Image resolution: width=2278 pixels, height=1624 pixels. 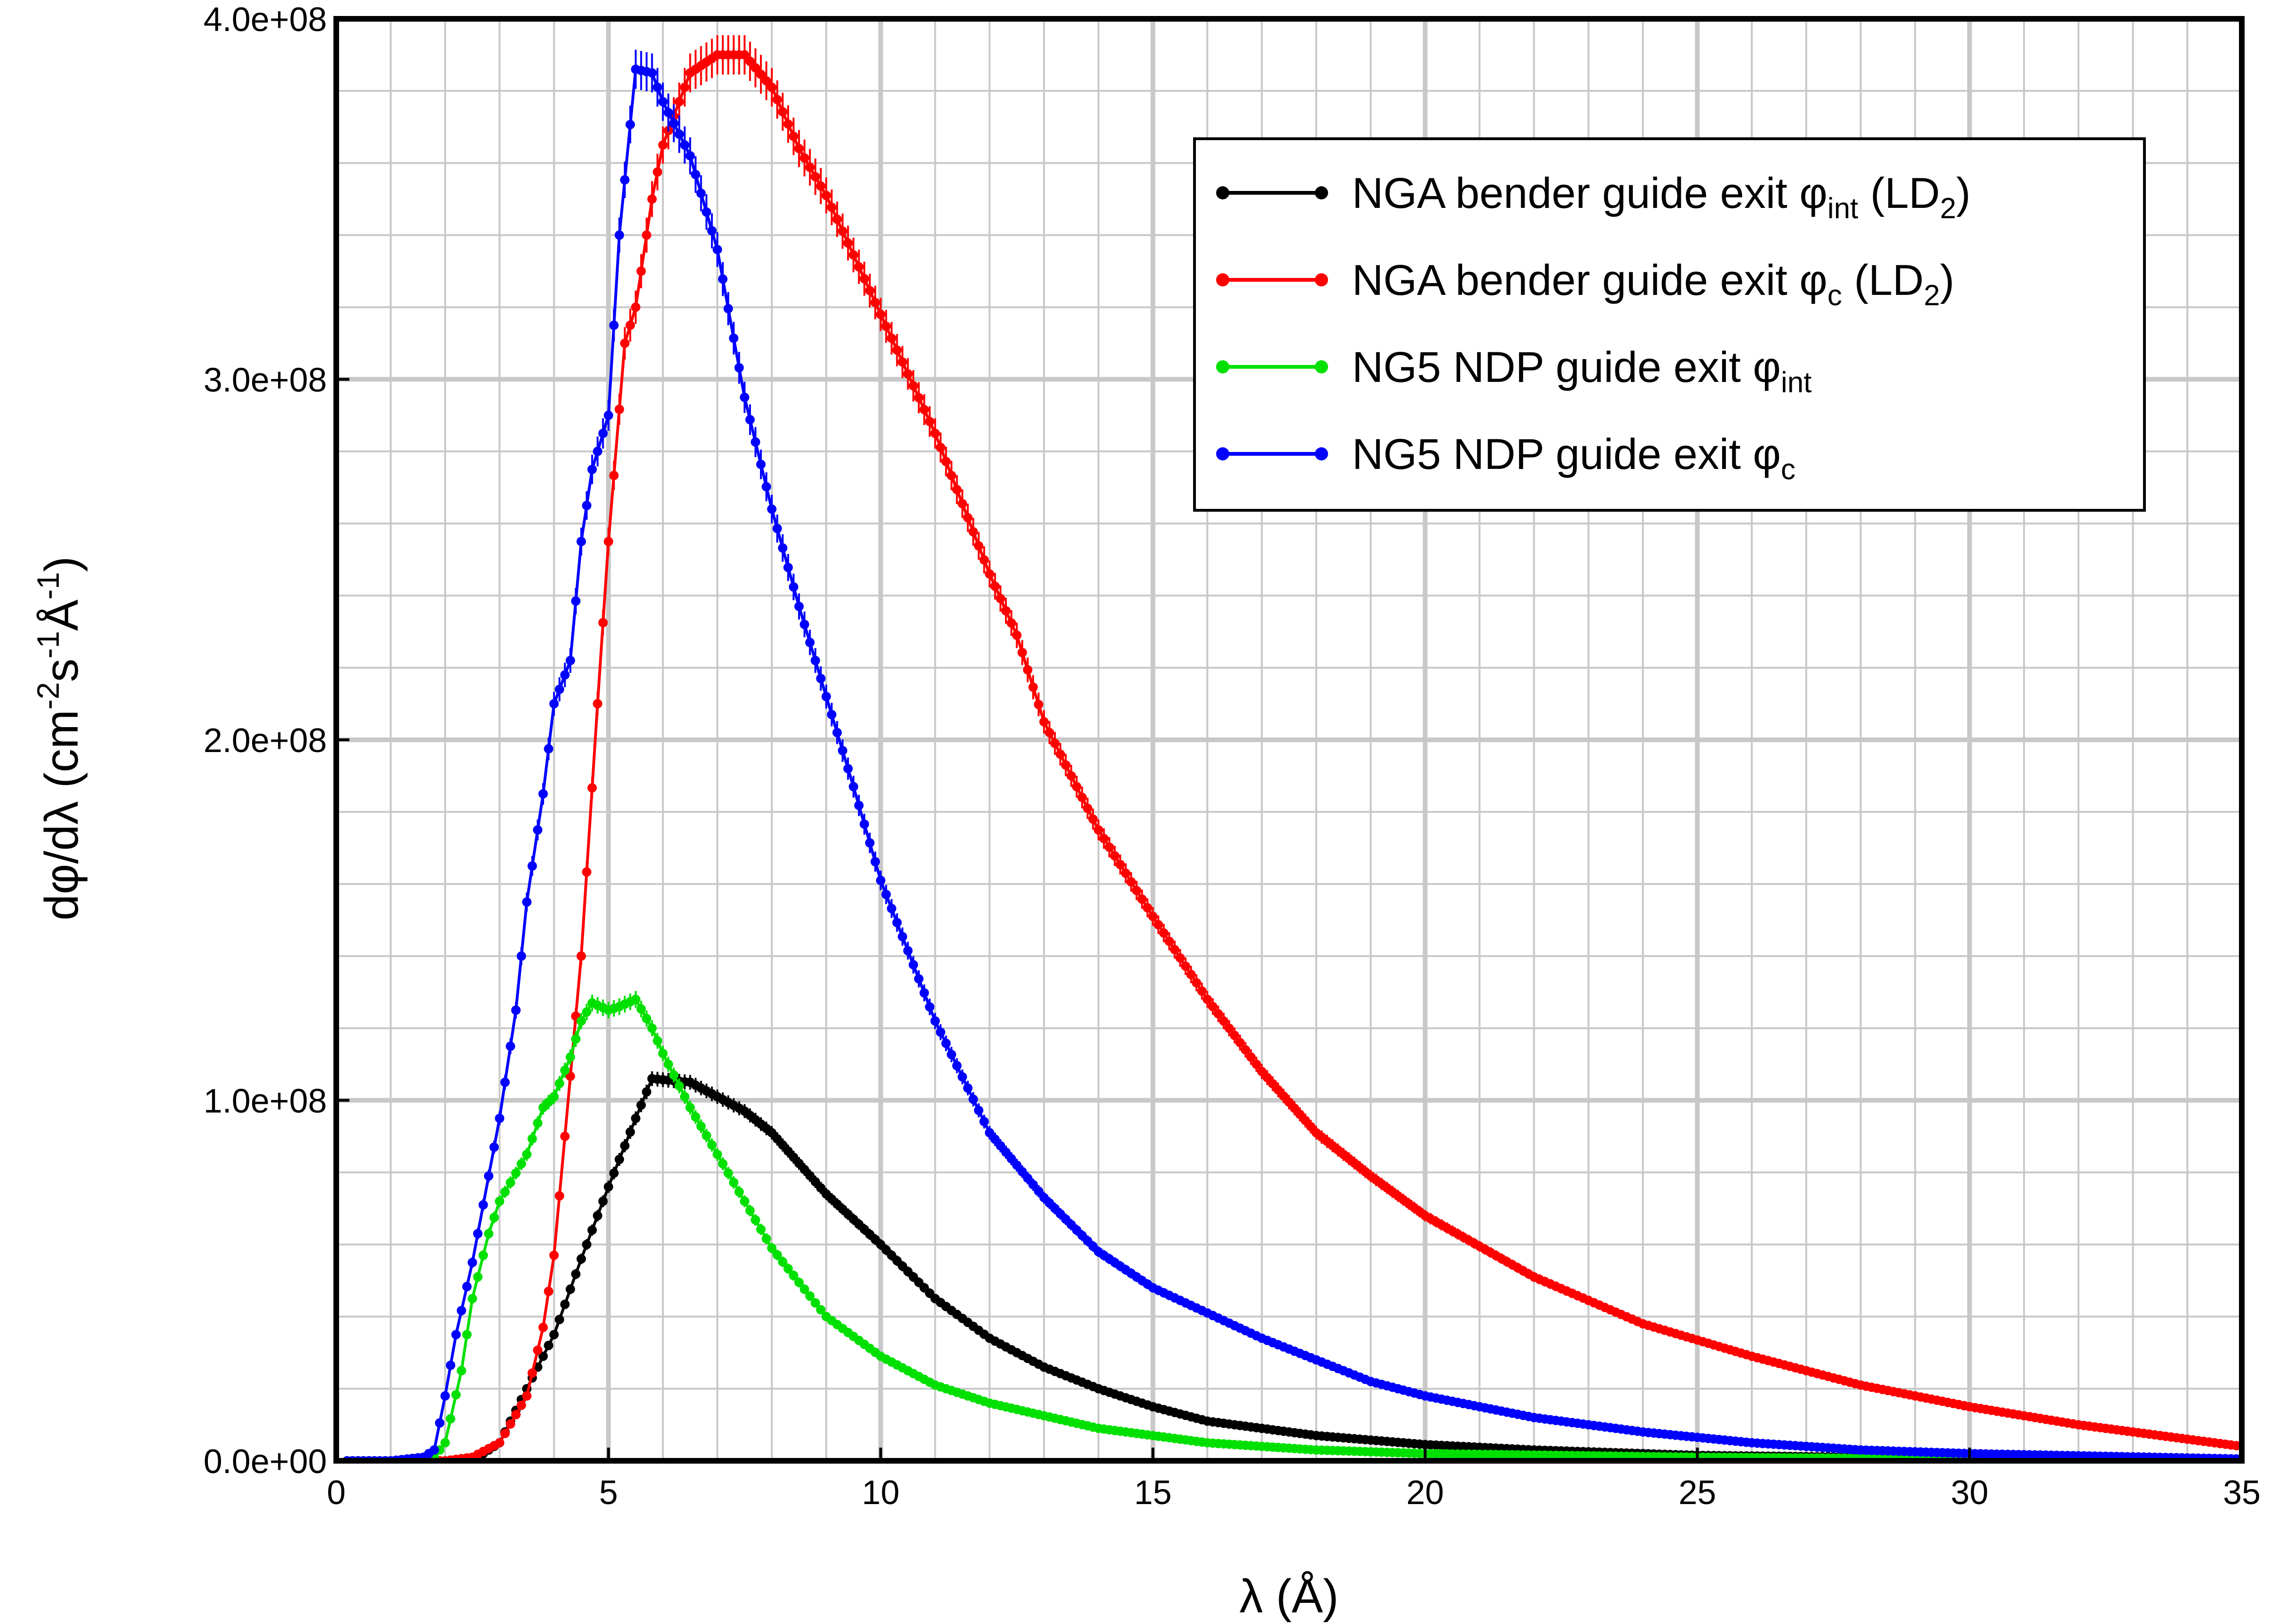 I want to click on x-tick-label: 10, so click(x=881, y=1493).